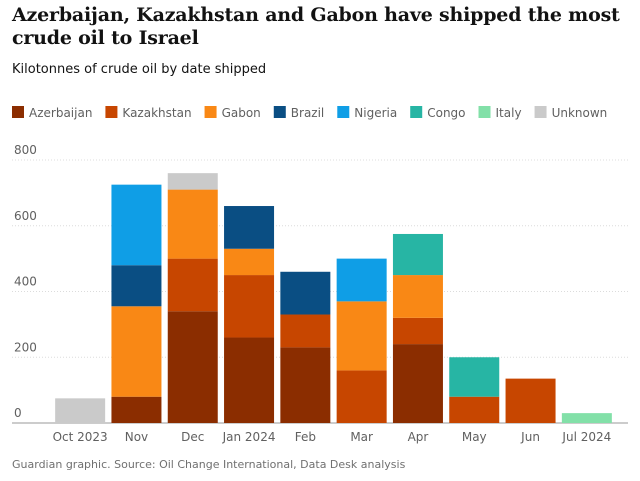 The width and height of the screenshot is (640, 481). I want to click on bar-segment-nigeria-nov, so click(136, 225).